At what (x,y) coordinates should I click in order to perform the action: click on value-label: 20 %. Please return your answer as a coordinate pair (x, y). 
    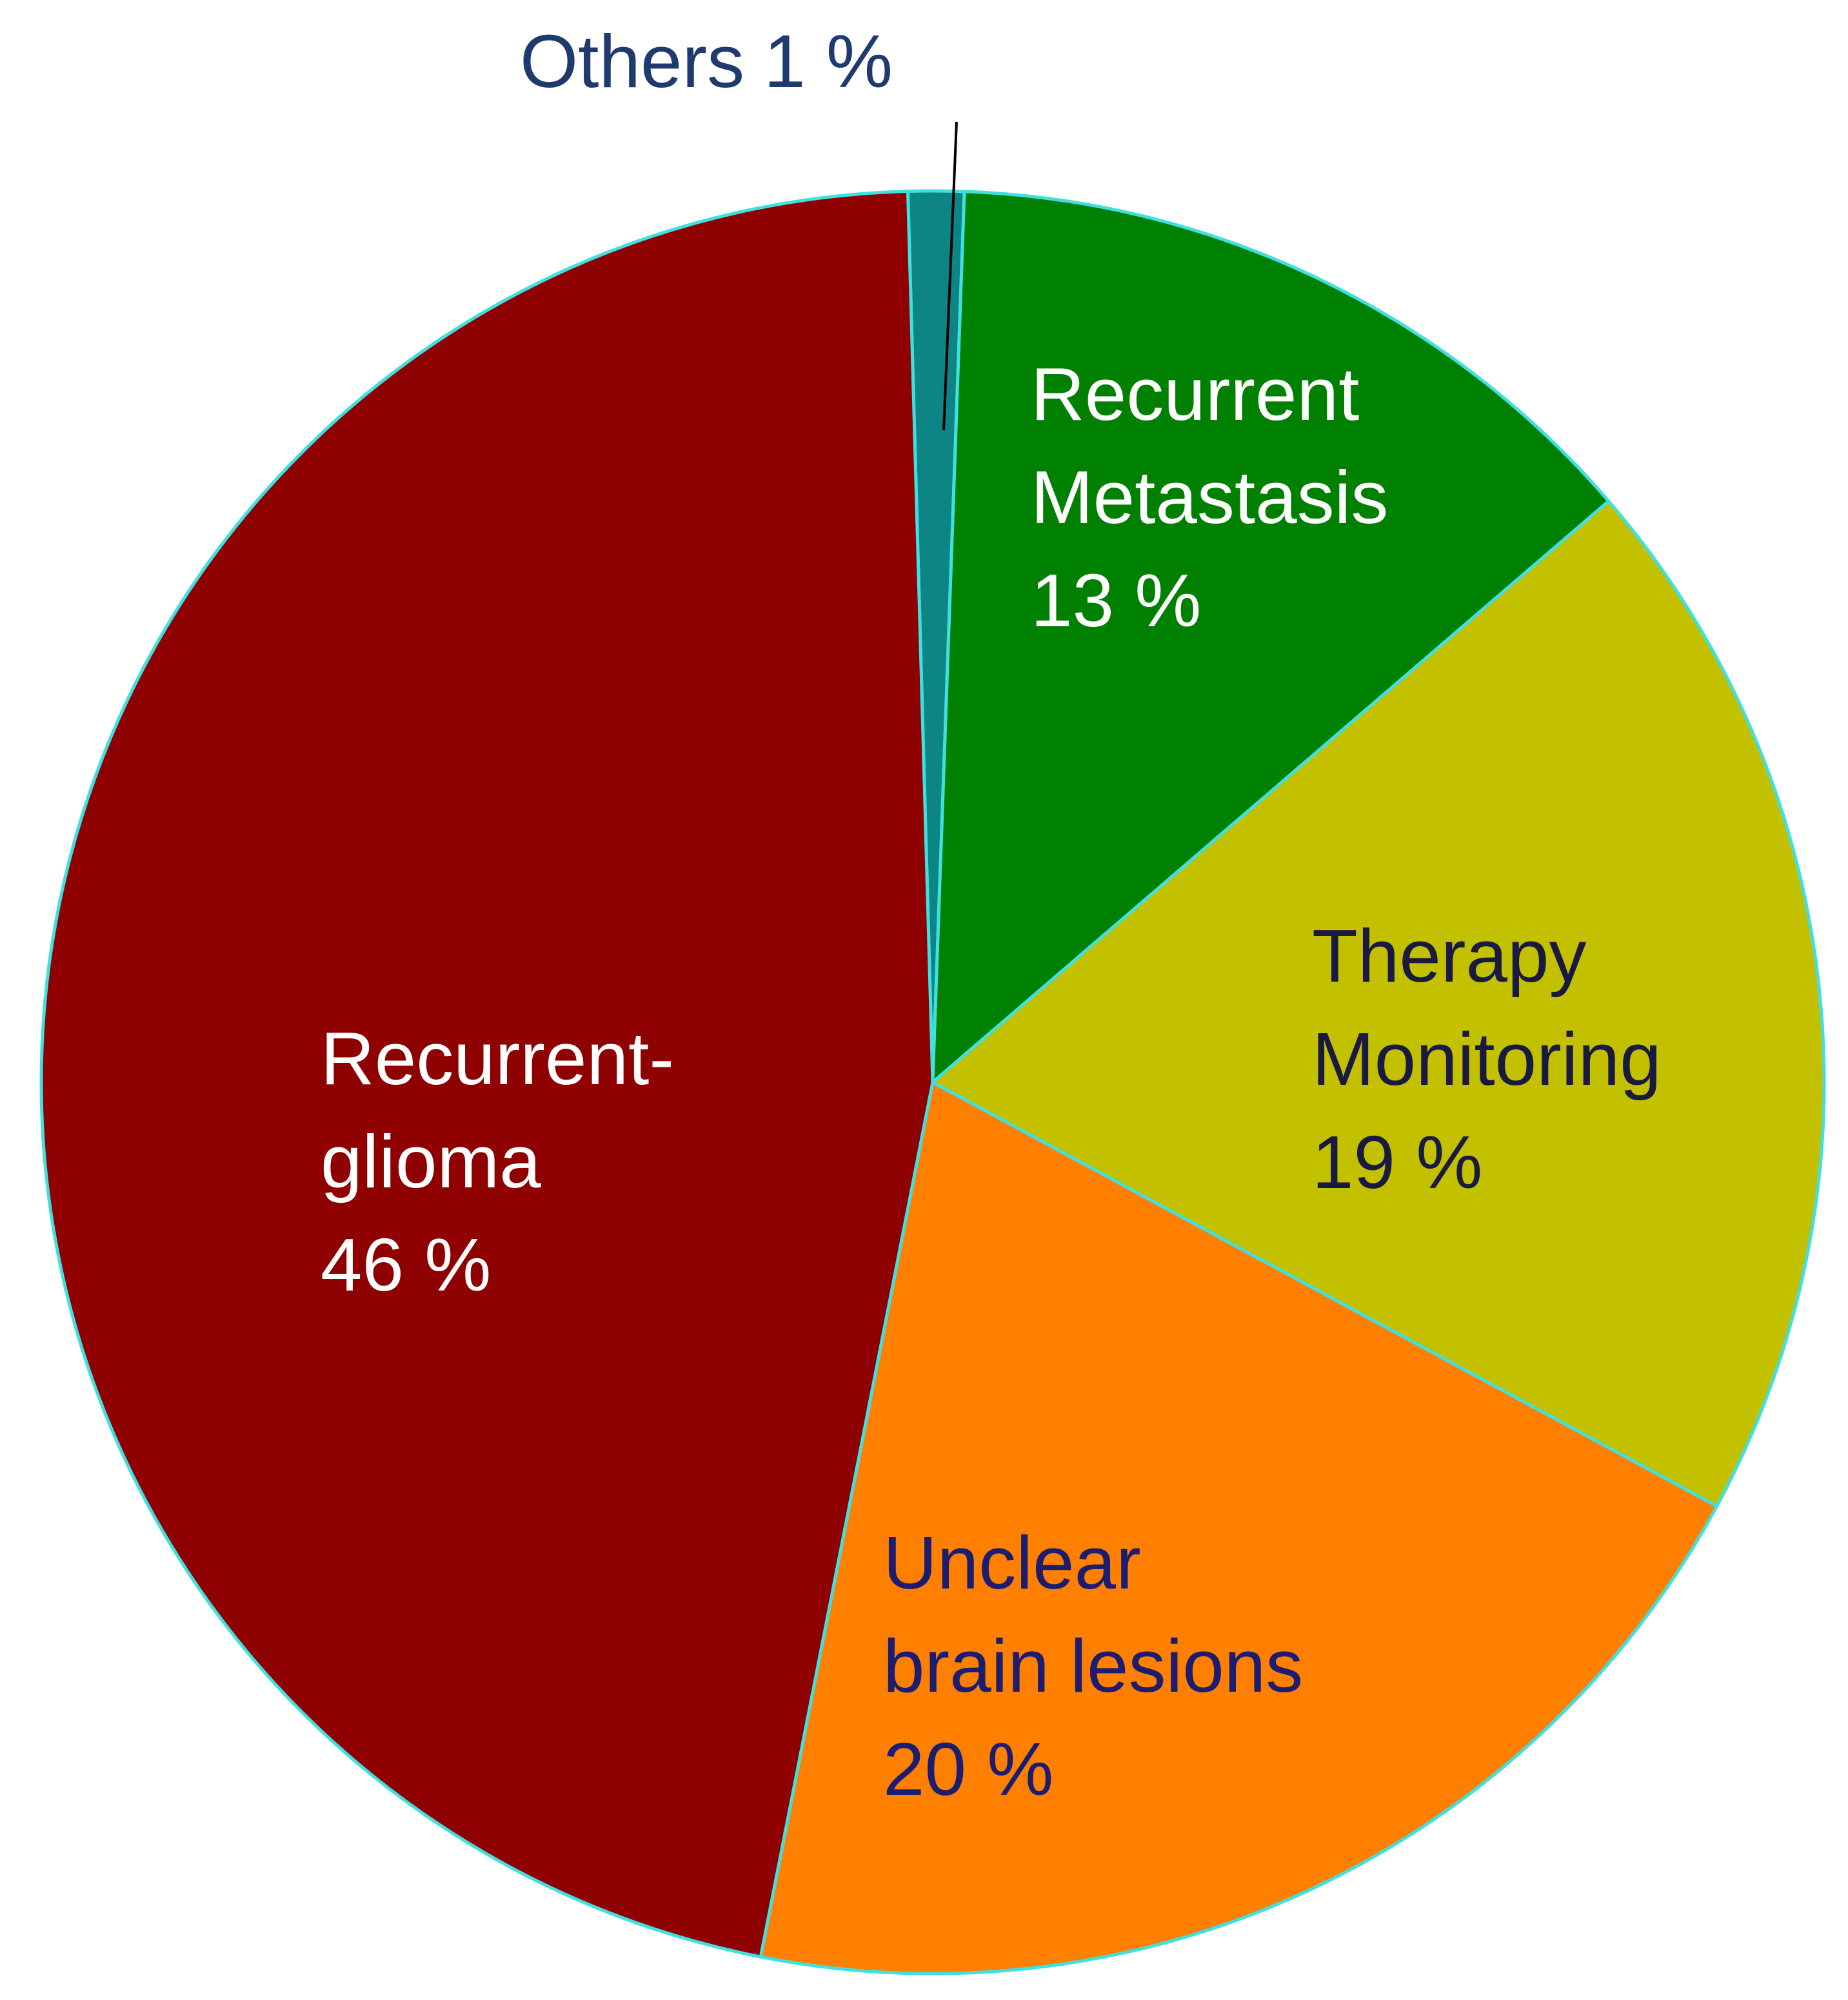
    Looking at the image, I should click on (968, 1769).